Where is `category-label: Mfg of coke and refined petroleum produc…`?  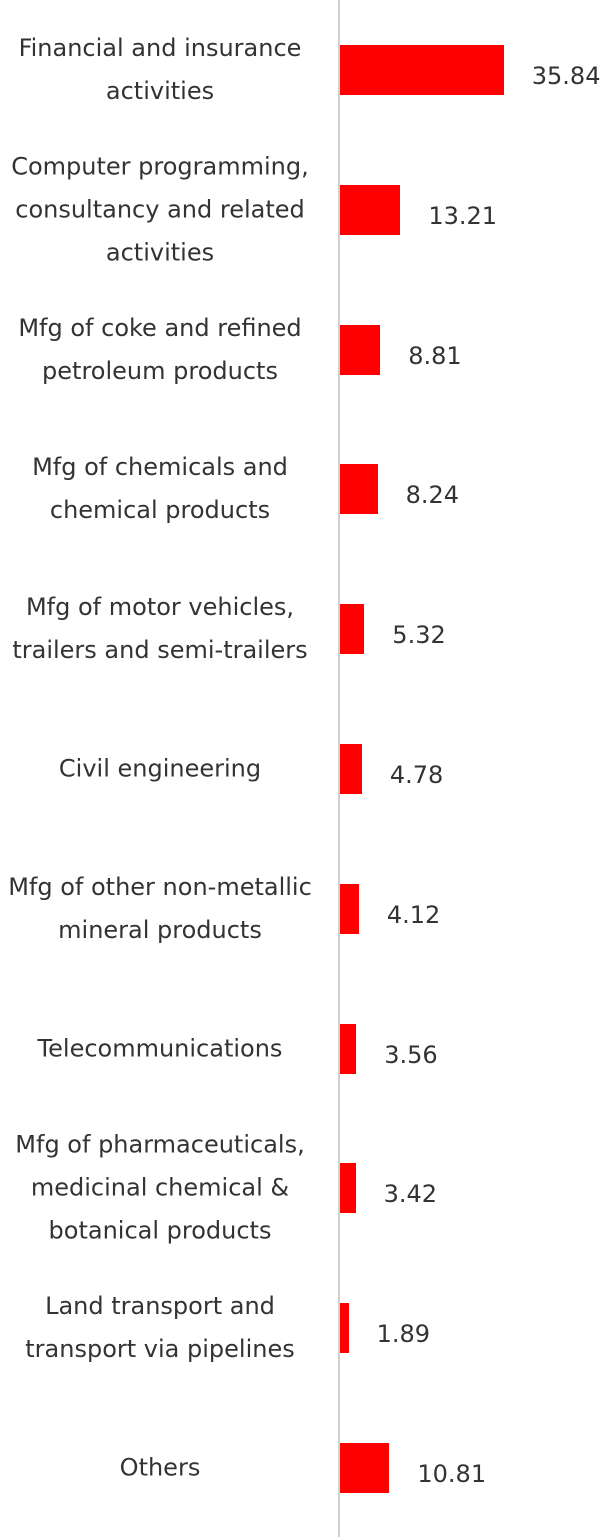 category-label: Mfg of coke and refined petroleum produc… is located at coordinates (160, 349).